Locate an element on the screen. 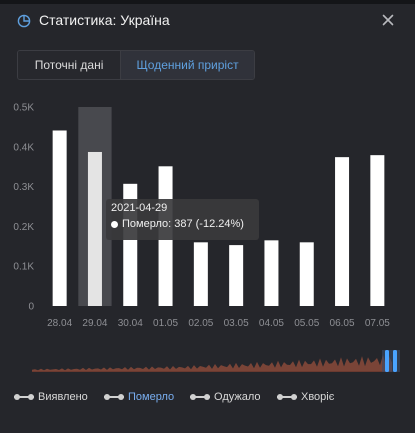 This screenshot has height=433, width=415. bar-03.05 is located at coordinates (236, 275).